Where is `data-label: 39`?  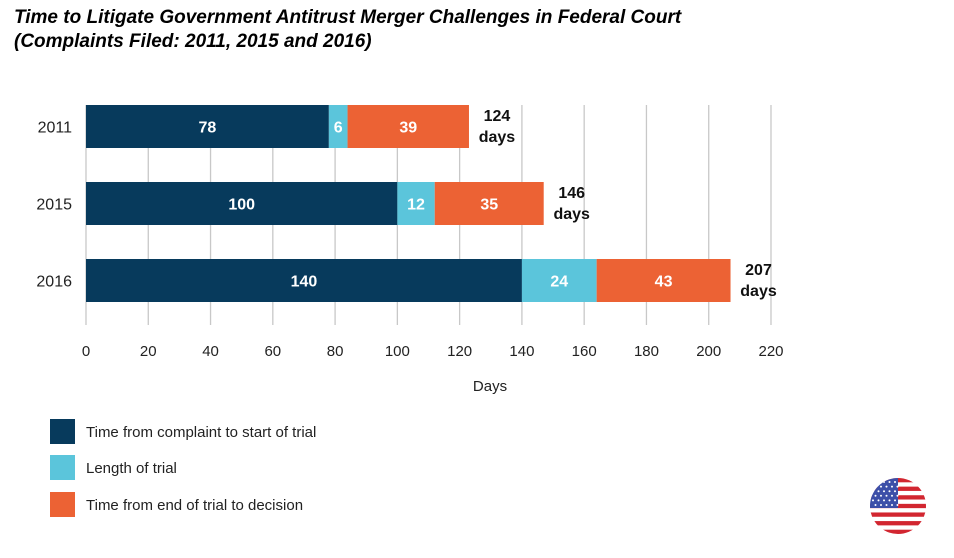
data-label: 39 is located at coordinates (408, 128).